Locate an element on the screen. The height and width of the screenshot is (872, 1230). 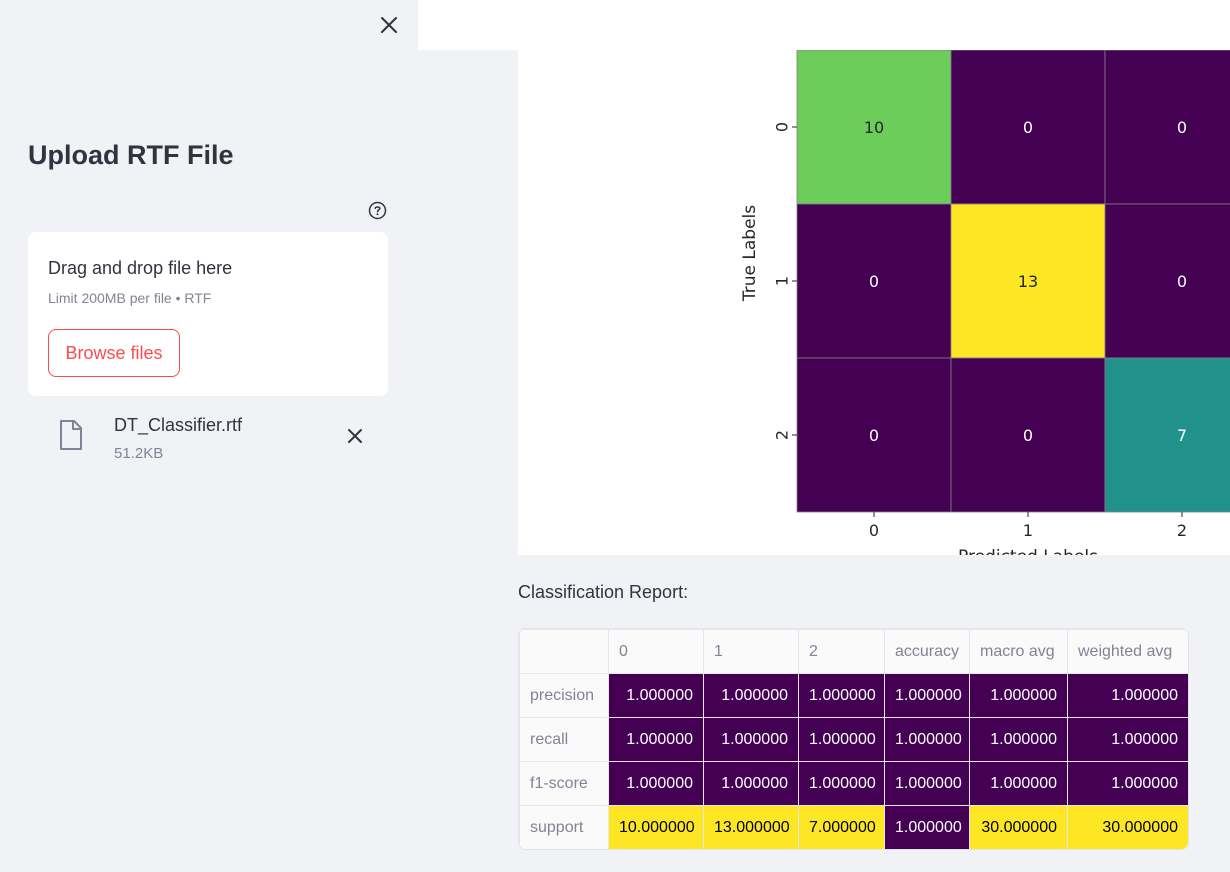
x-tick-label: 2 is located at coordinates (1182, 530).